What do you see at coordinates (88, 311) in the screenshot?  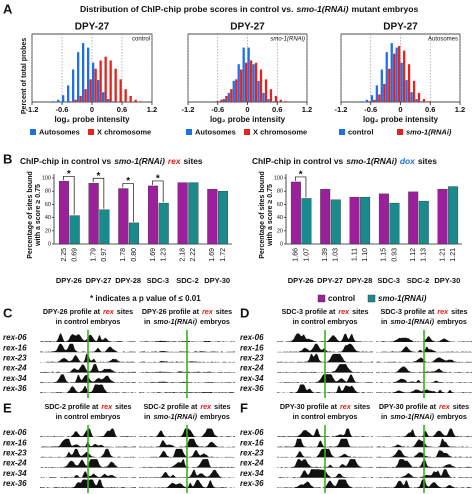 I see `track-title: DPY-26 profile at rex sites` at bounding box center [88, 311].